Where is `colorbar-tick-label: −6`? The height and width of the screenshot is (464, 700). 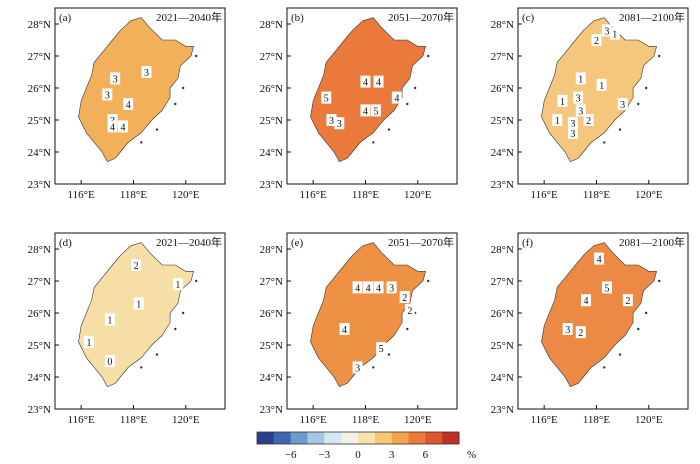 colorbar-tick-label: −6 is located at coordinates (291, 454).